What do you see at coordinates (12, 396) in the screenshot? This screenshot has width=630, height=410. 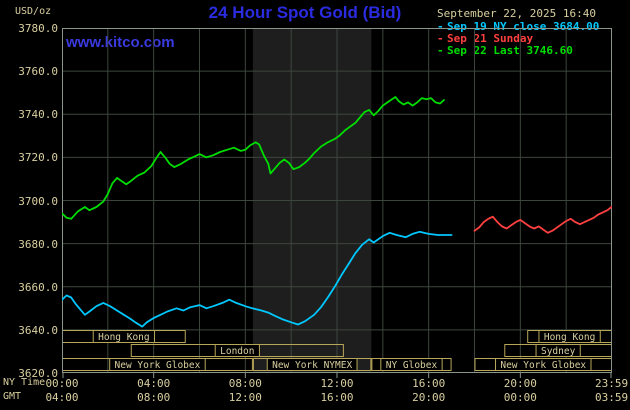 I see `gmt-axis-label: GMT` at bounding box center [12, 396].